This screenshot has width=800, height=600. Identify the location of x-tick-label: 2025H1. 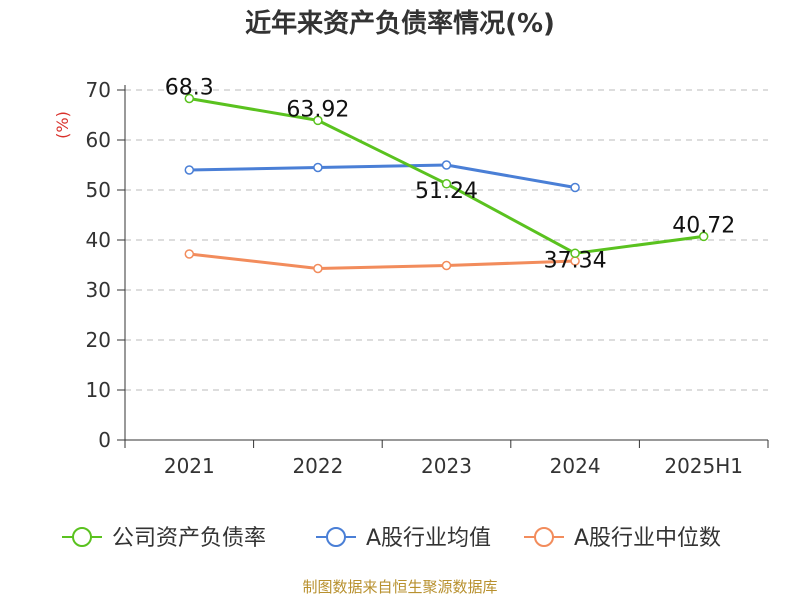
(703, 466).